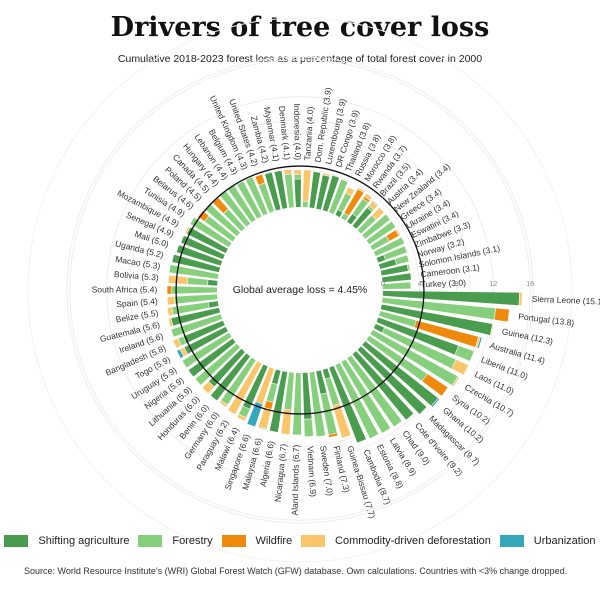  What do you see at coordinates (527, 336) in the screenshot?
I see `country-label: Guinea (12.3)` at bounding box center [527, 336].